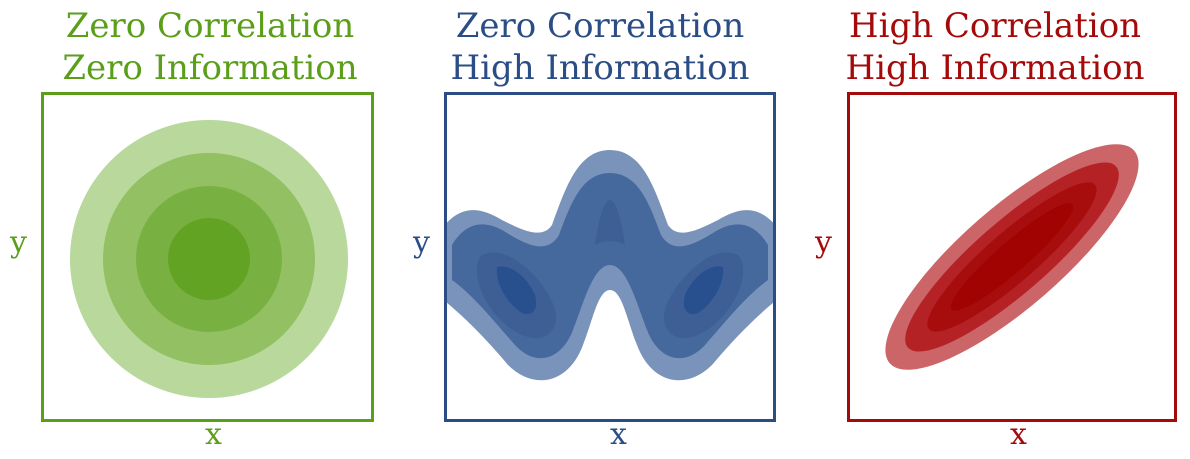  Describe the element at coordinates (995, 26) in the screenshot. I see `panel-title-line1: High Correlation` at that location.